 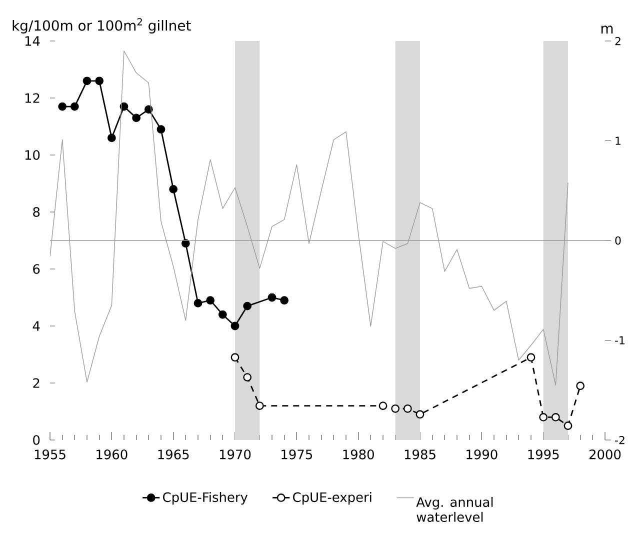 I want to click on y2-tick-label: 2, so click(x=617, y=41).